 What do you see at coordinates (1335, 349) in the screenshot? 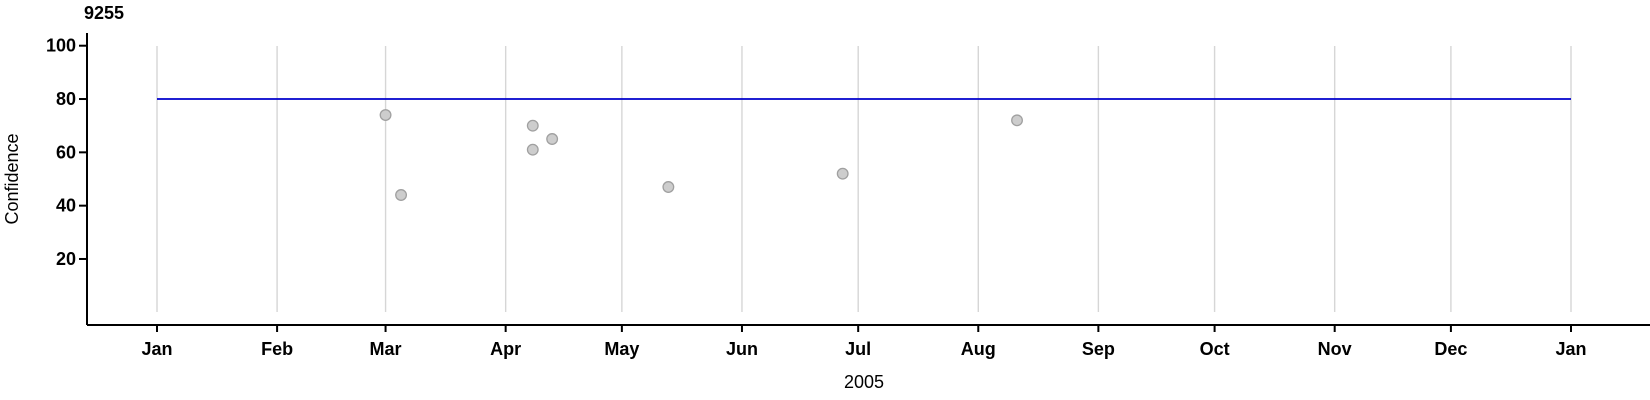
I see `x-tick-label-nov-10: Nov` at bounding box center [1335, 349].